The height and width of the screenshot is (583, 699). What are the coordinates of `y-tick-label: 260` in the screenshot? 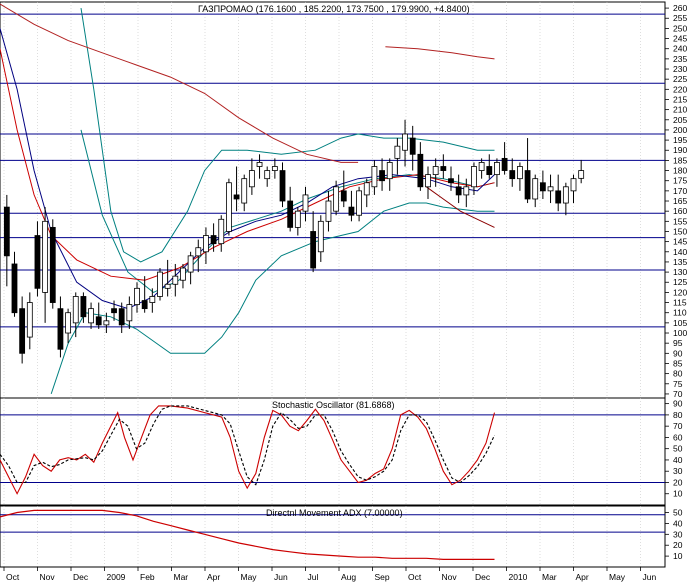 It's located at (680, 8).